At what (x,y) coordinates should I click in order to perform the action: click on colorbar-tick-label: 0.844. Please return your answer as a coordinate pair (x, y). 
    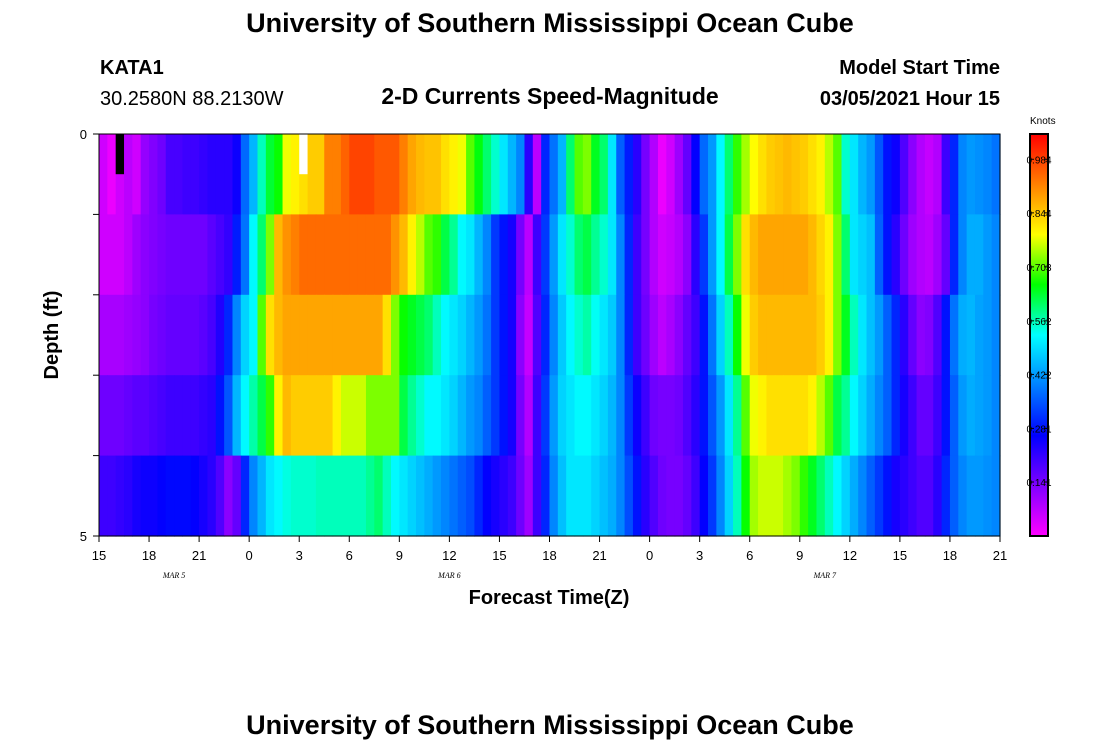
    Looking at the image, I should click on (1038, 214).